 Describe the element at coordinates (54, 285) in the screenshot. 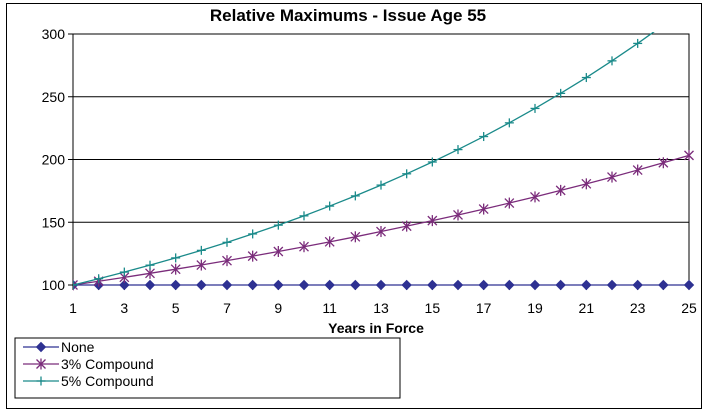

I see `y-tick-label: 100` at that location.